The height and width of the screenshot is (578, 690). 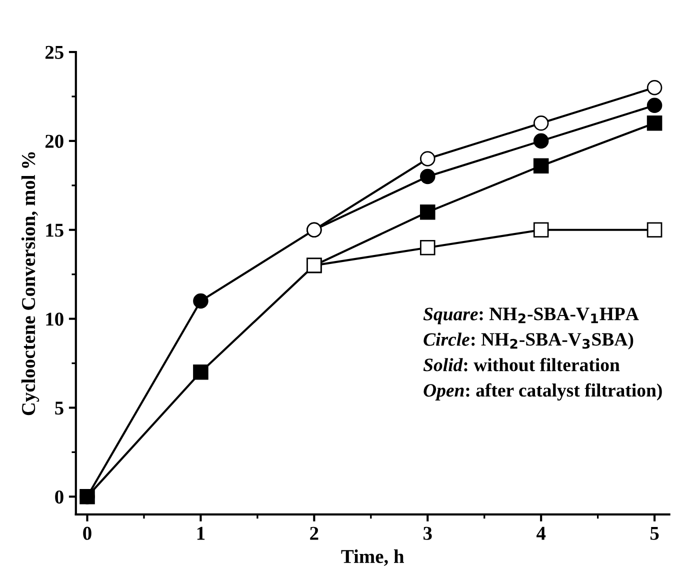 What do you see at coordinates (54, 52) in the screenshot?
I see `y-tick-label: 25` at bounding box center [54, 52].